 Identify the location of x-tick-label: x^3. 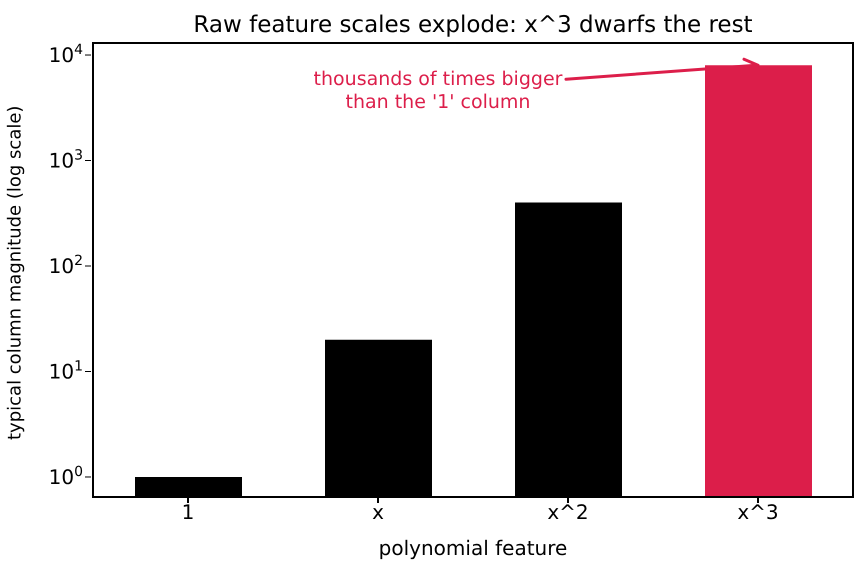
(758, 512).